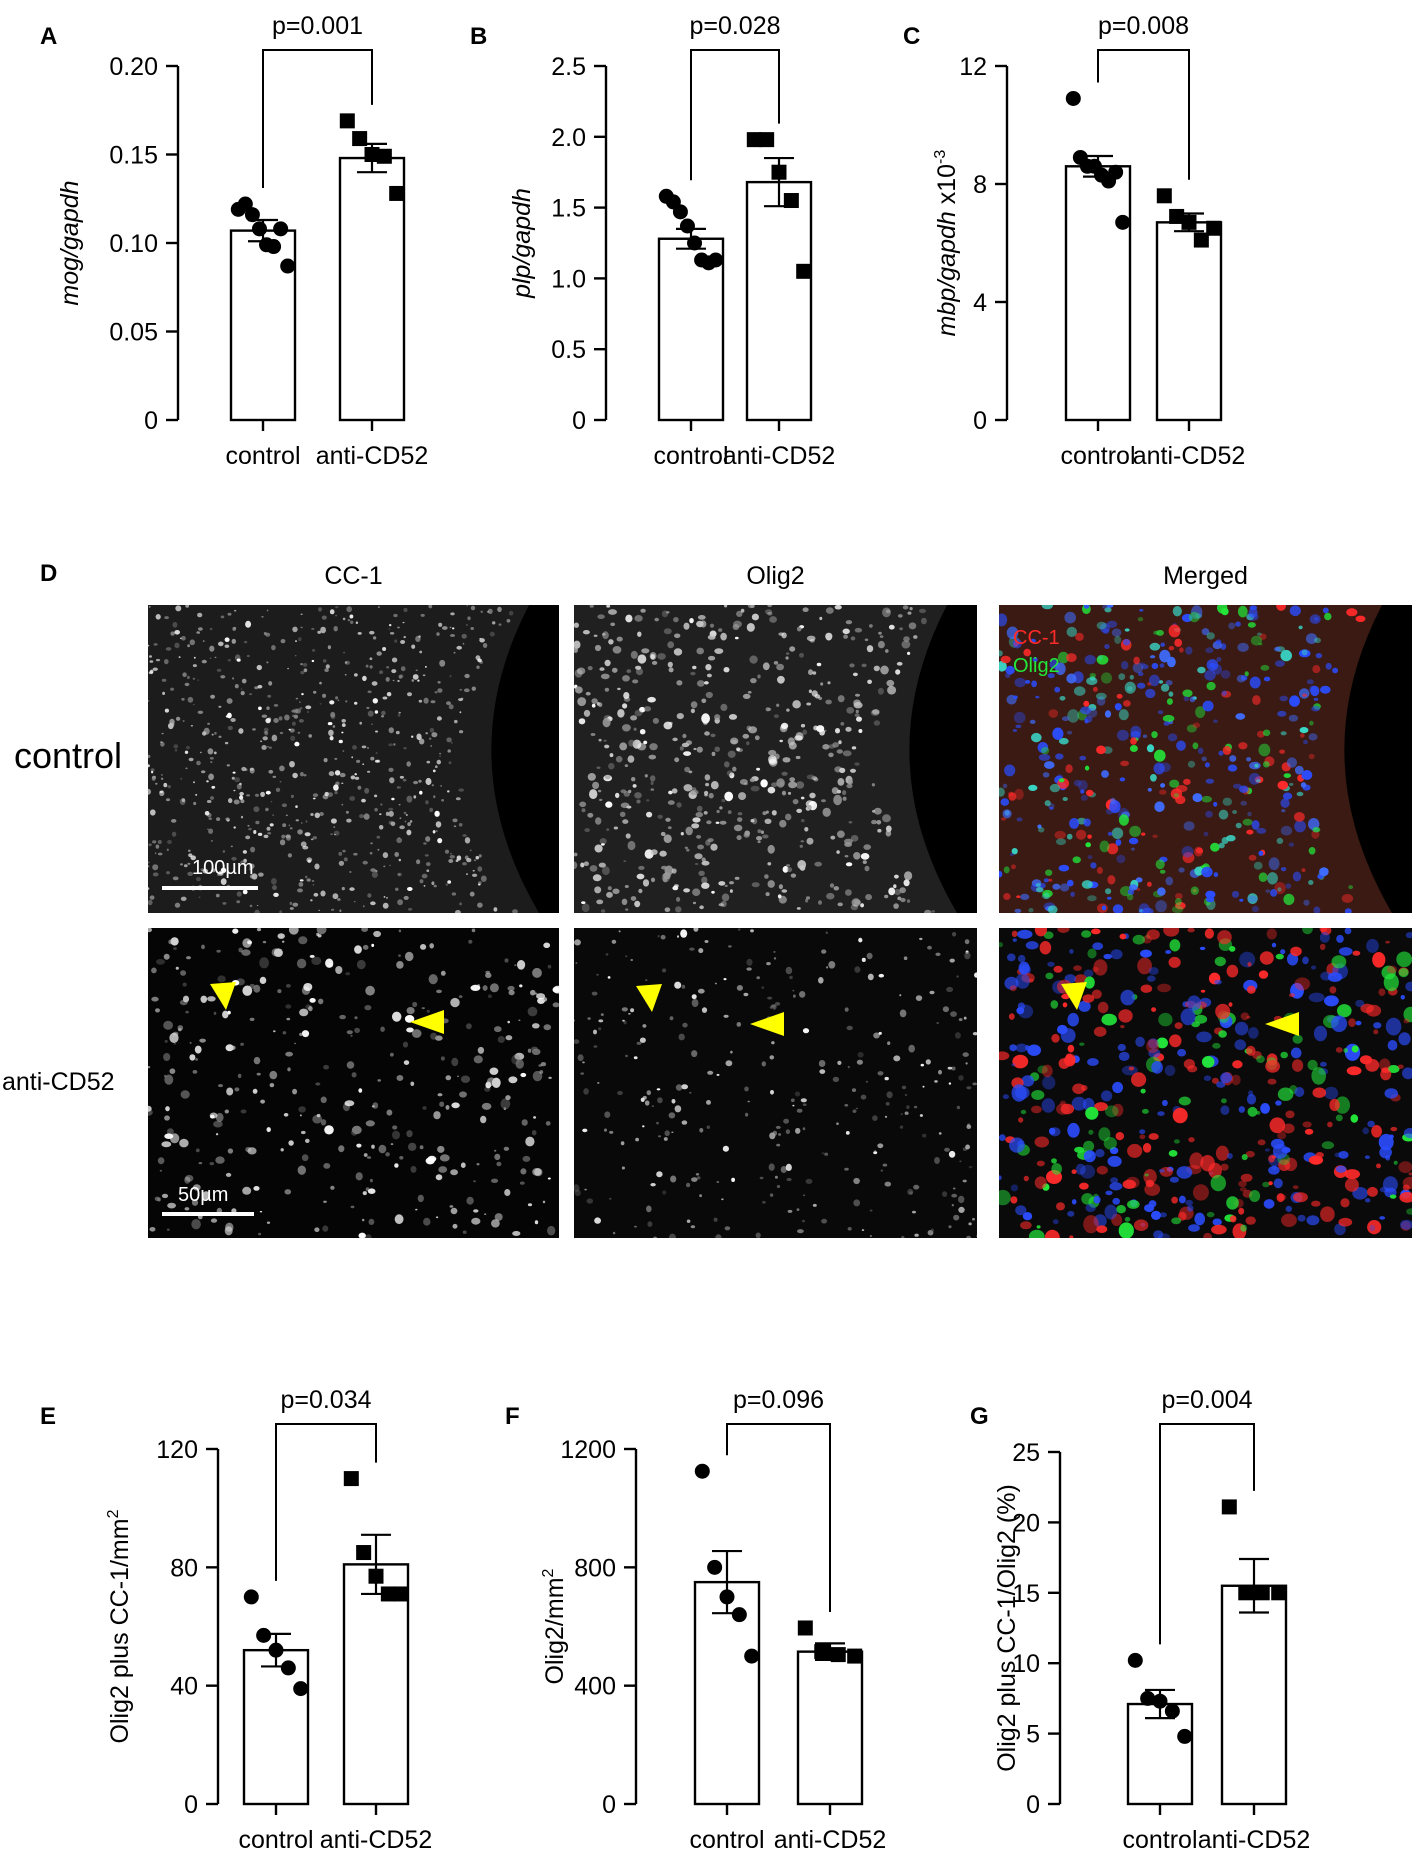 This screenshot has width=1416, height=1855. Describe the element at coordinates (1036, 638) in the screenshot. I see `legend-cc1: CC-1` at that location.